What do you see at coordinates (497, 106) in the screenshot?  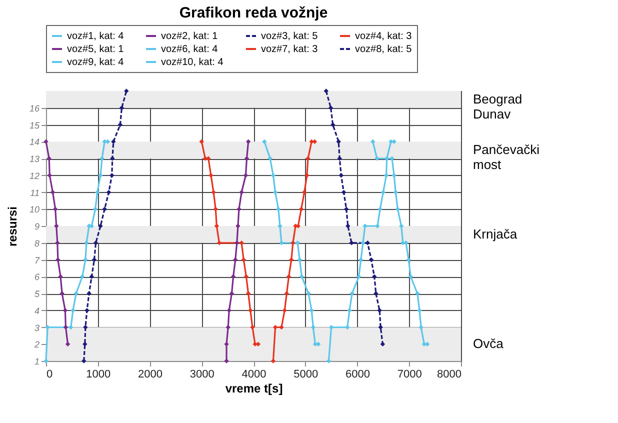 I see `band-label: Beograd Dunav` at bounding box center [497, 106].